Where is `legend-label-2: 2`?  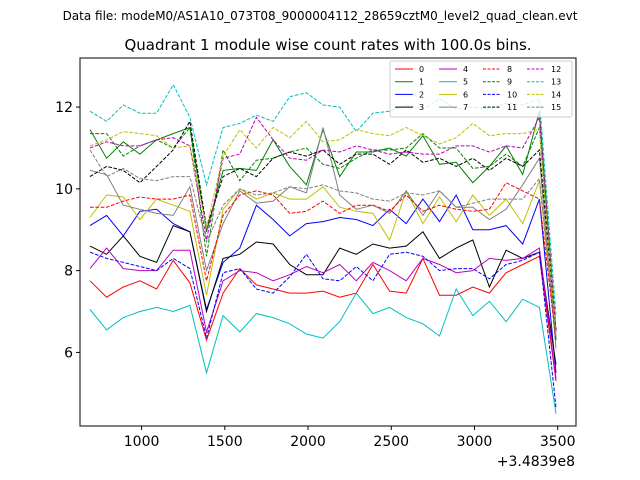 legend-label-2: 2 is located at coordinates (421, 94).